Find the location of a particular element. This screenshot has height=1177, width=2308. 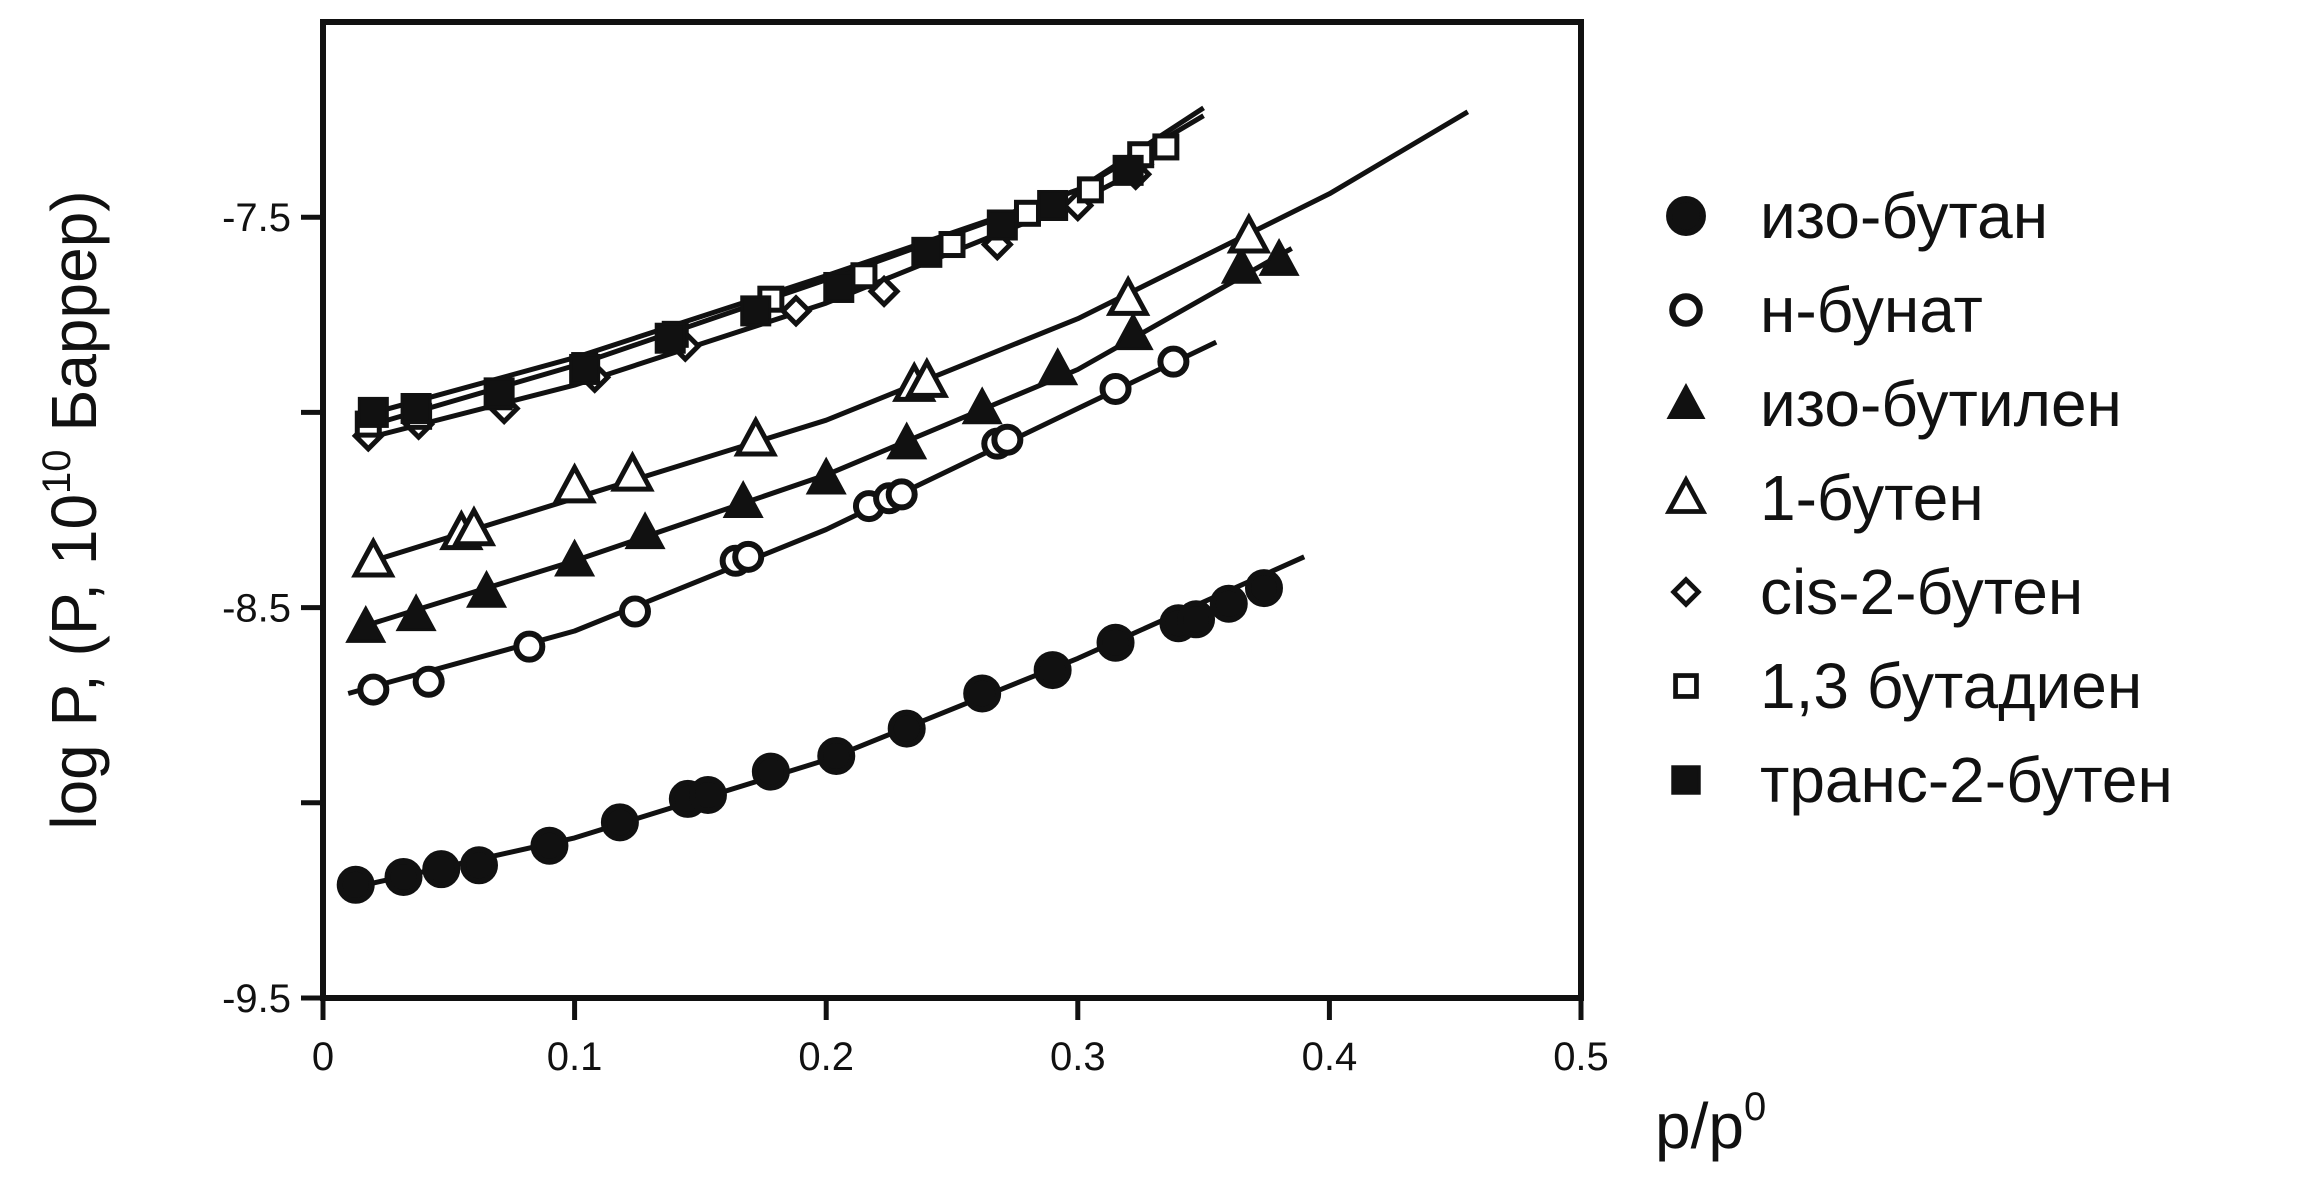

y-axis-title-main: log P, (P, 10 is located at coordinates (74, 662).